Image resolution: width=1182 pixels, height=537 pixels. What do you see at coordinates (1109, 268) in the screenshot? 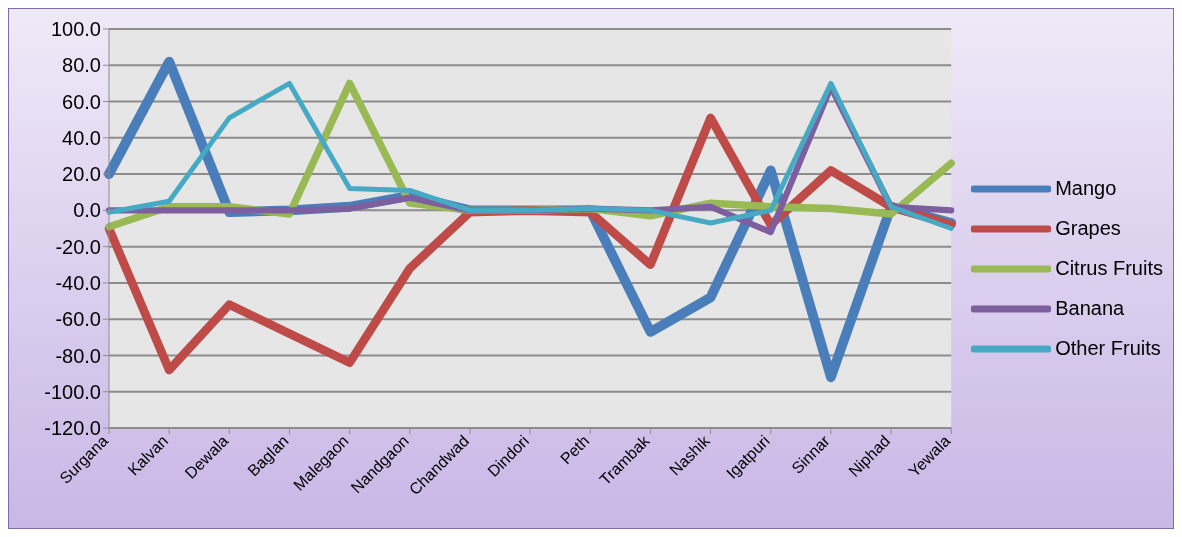
I see `legend-label: Citrus Fruits` at bounding box center [1109, 268].